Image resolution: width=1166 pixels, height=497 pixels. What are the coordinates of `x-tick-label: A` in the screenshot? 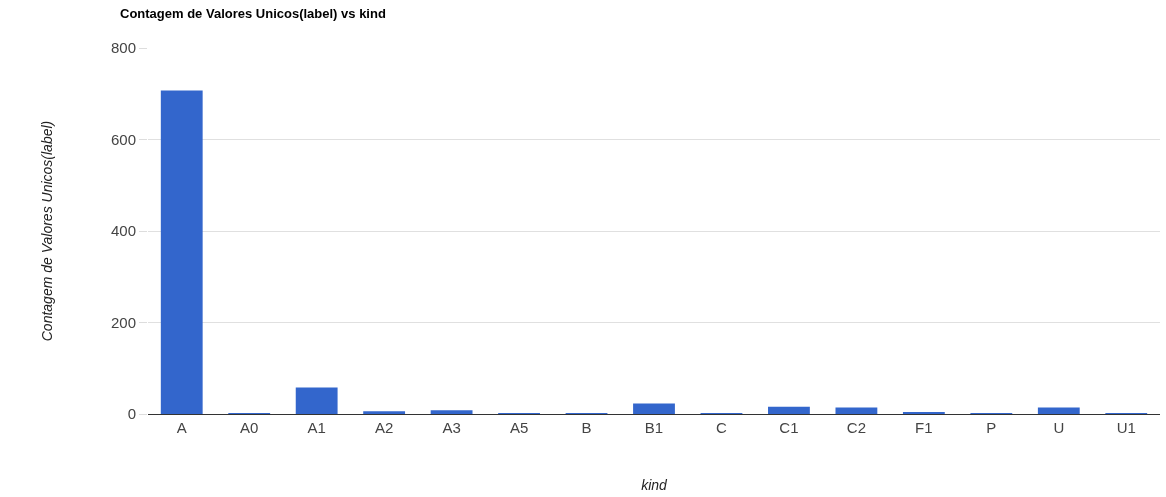 It's located at (181, 427).